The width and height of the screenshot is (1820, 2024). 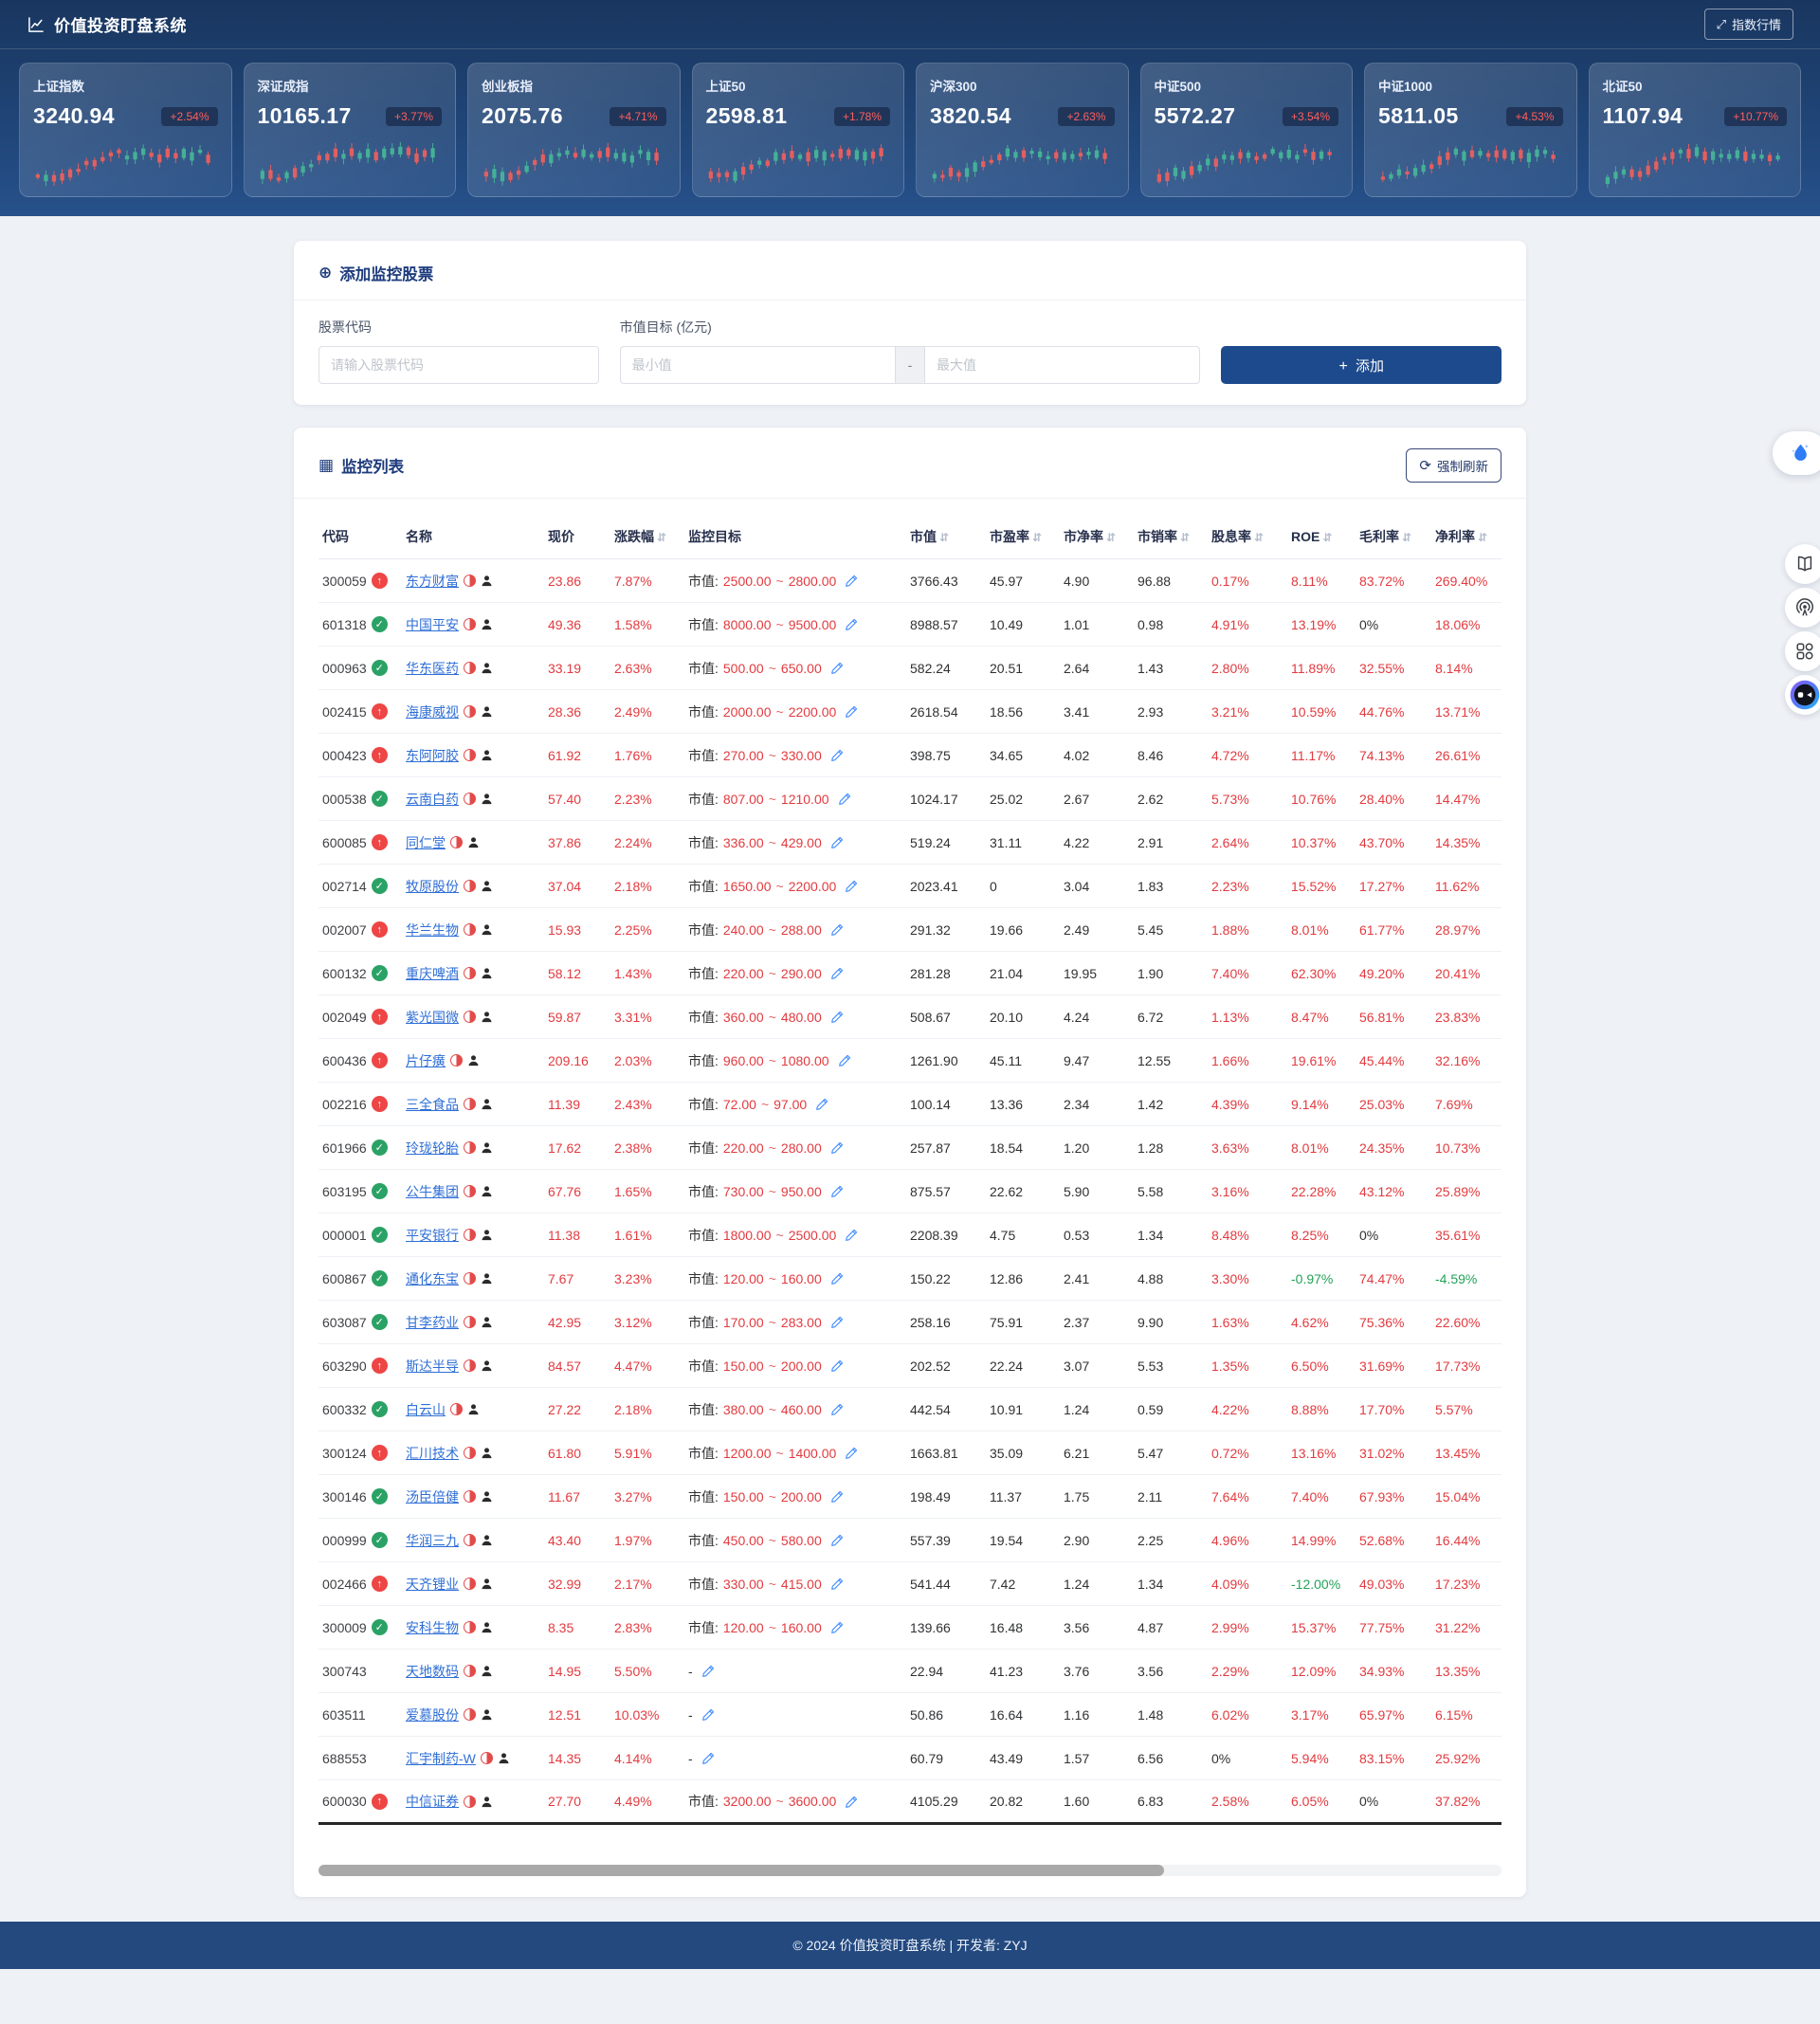 I want to click on stock-name-link: 华兰生物, so click(x=432, y=930).